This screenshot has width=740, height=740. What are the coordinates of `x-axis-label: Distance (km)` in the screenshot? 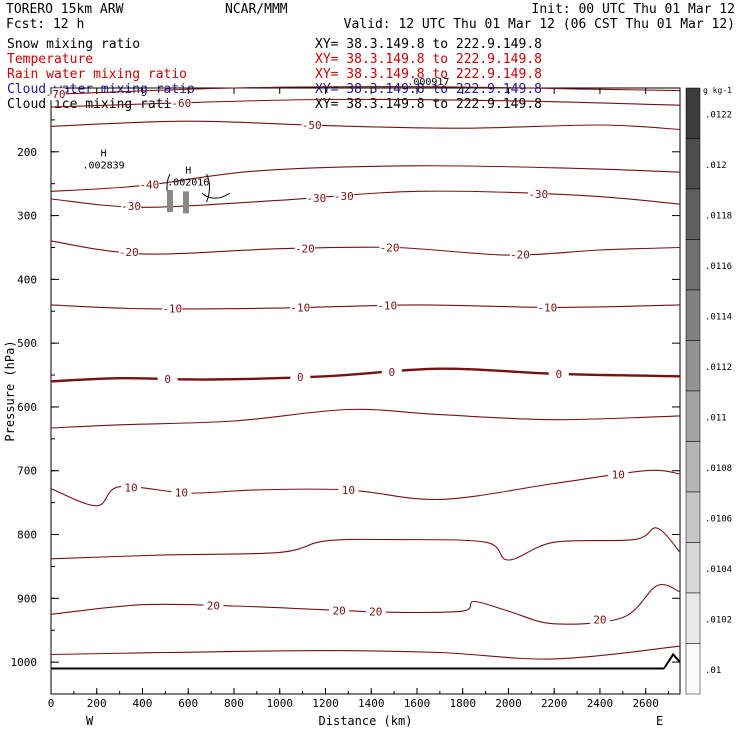 It's located at (366, 721).